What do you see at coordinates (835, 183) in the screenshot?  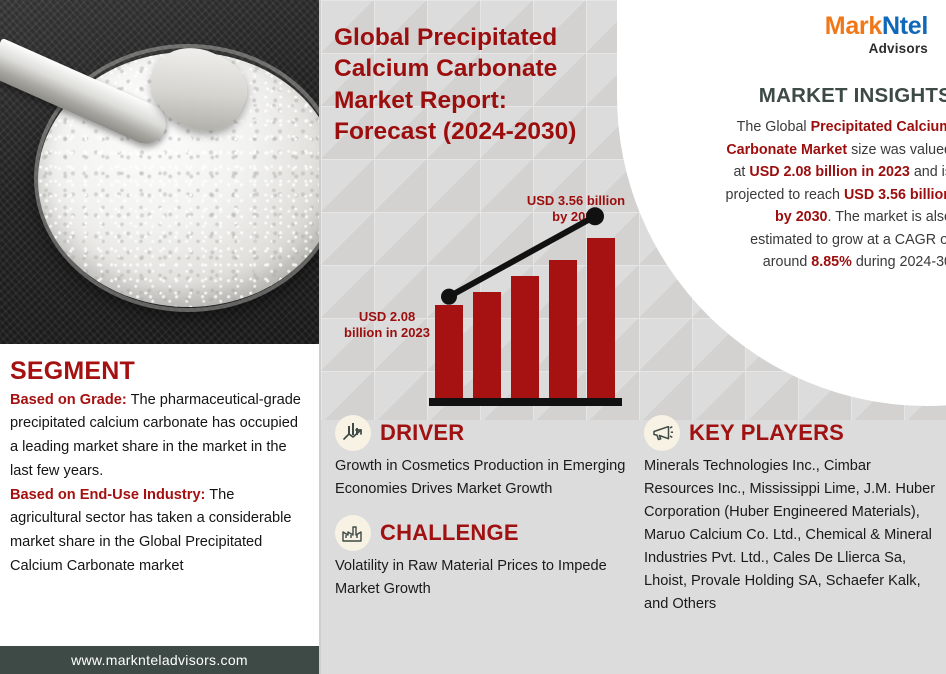 I see `insights-text-3: and is projected to reach` at bounding box center [835, 183].